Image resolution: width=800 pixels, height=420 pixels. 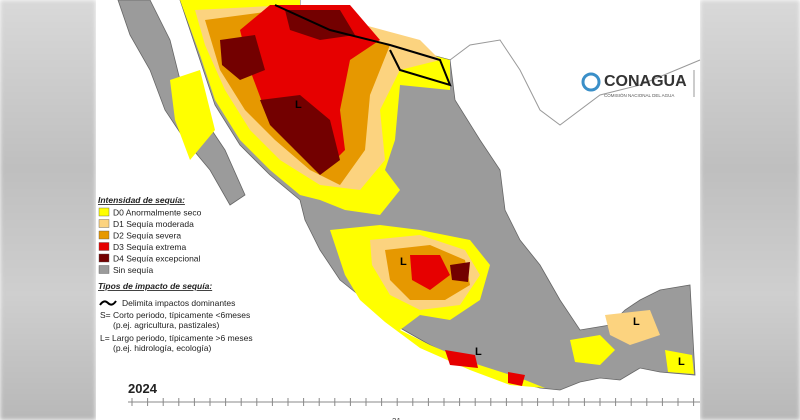 I want to click on logo-subtitle: COMISIÓN NACIONAL DEL AGUA, so click(x=639, y=95).